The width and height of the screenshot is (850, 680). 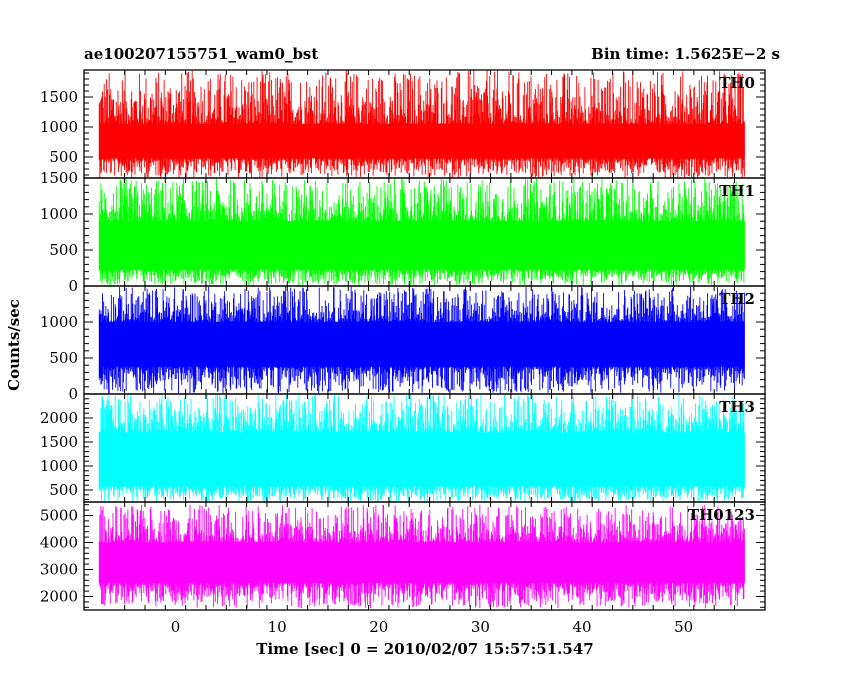 What do you see at coordinates (201, 54) in the screenshot?
I see `chart-title-left: ae100207155751_wam0_bst` at bounding box center [201, 54].